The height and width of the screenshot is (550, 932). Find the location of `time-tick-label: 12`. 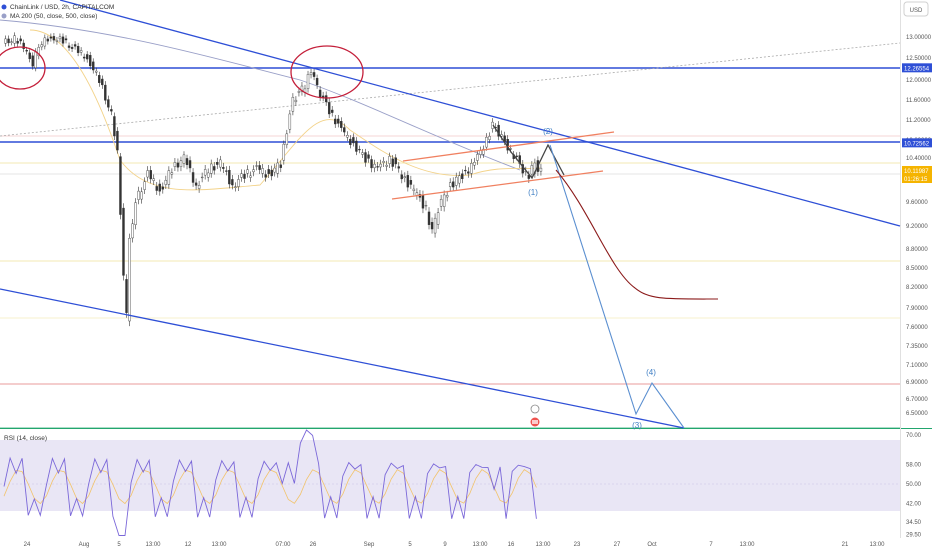

time-tick-label: 12 is located at coordinates (188, 545).